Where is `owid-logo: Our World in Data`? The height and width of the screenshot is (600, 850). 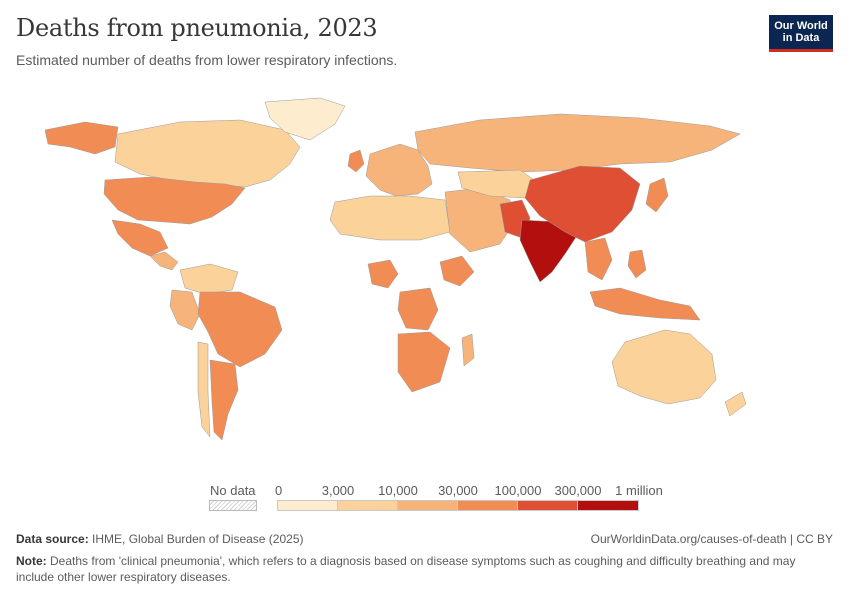 owid-logo: Our World in Data is located at coordinates (801, 33).